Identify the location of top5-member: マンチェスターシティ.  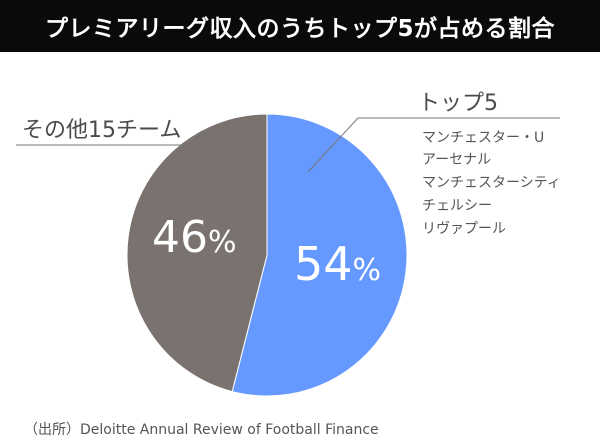
(491, 183).